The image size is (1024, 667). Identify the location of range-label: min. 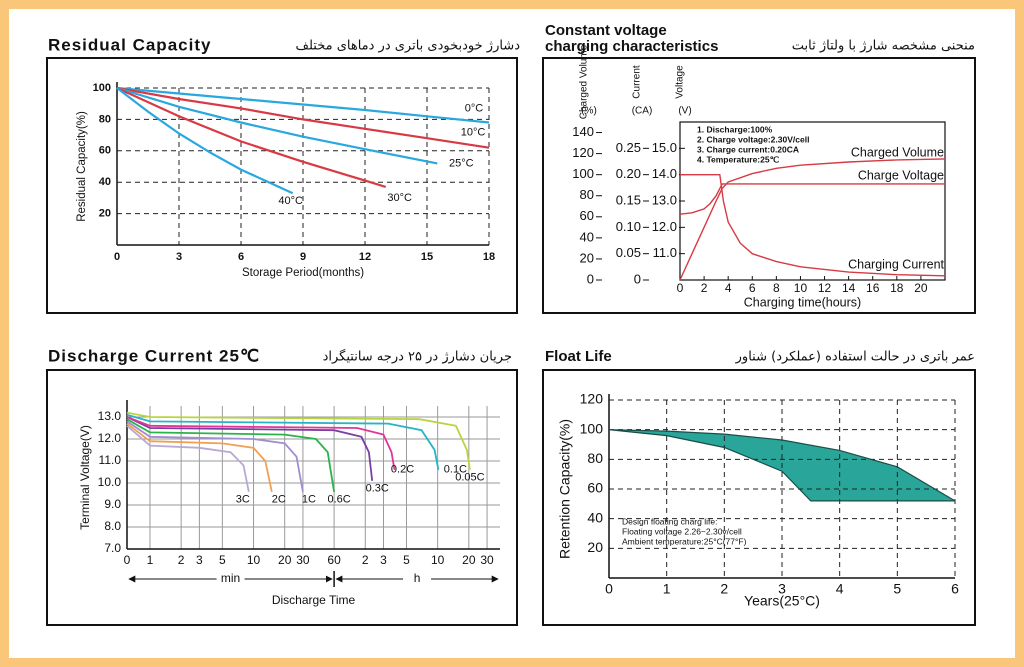
(230, 578).